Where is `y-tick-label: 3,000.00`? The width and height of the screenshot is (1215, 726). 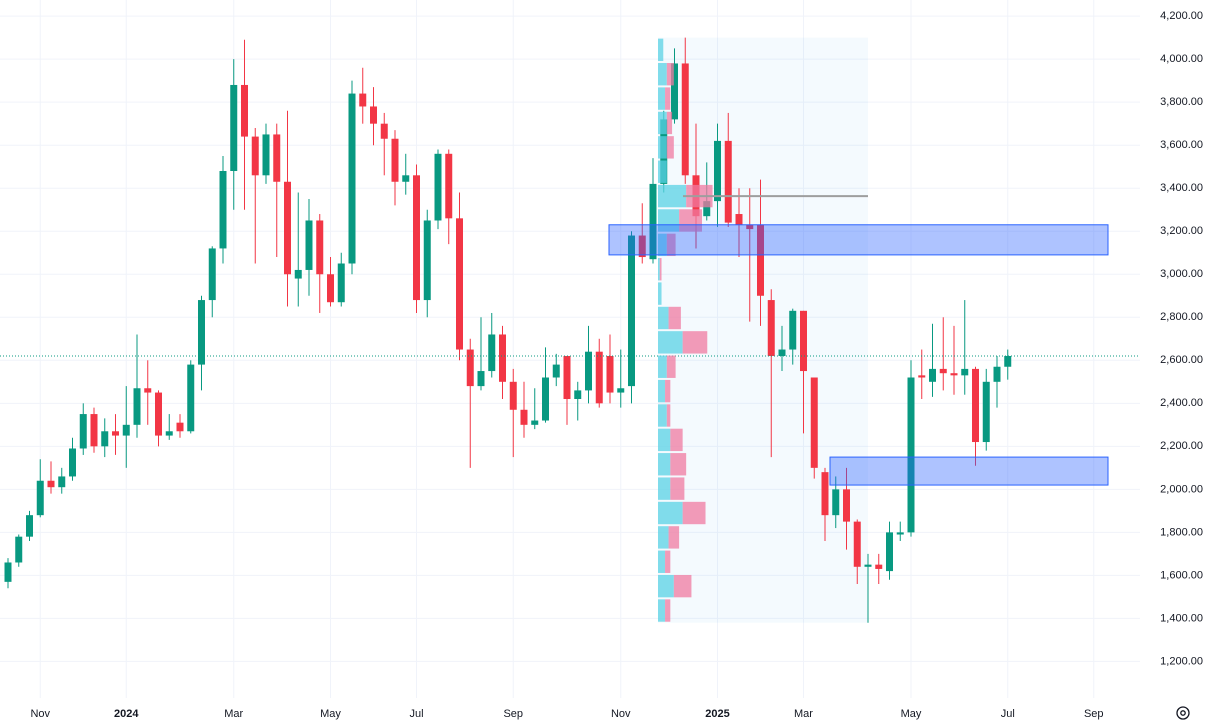 y-tick-label: 3,000.00 is located at coordinates (1181, 274).